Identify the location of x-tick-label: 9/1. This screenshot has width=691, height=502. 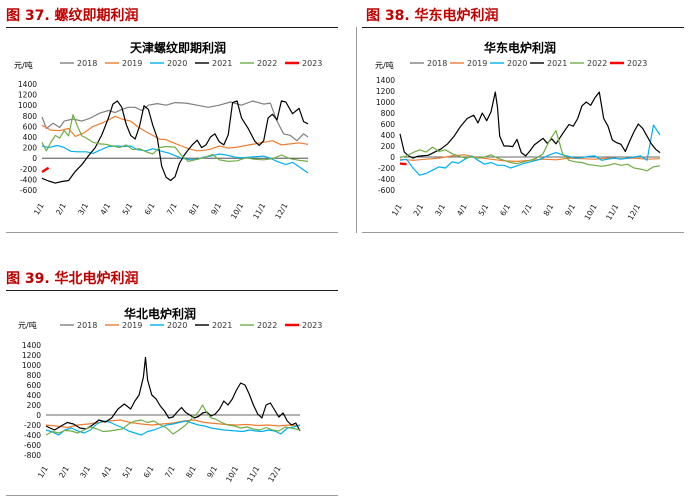
(212, 471).